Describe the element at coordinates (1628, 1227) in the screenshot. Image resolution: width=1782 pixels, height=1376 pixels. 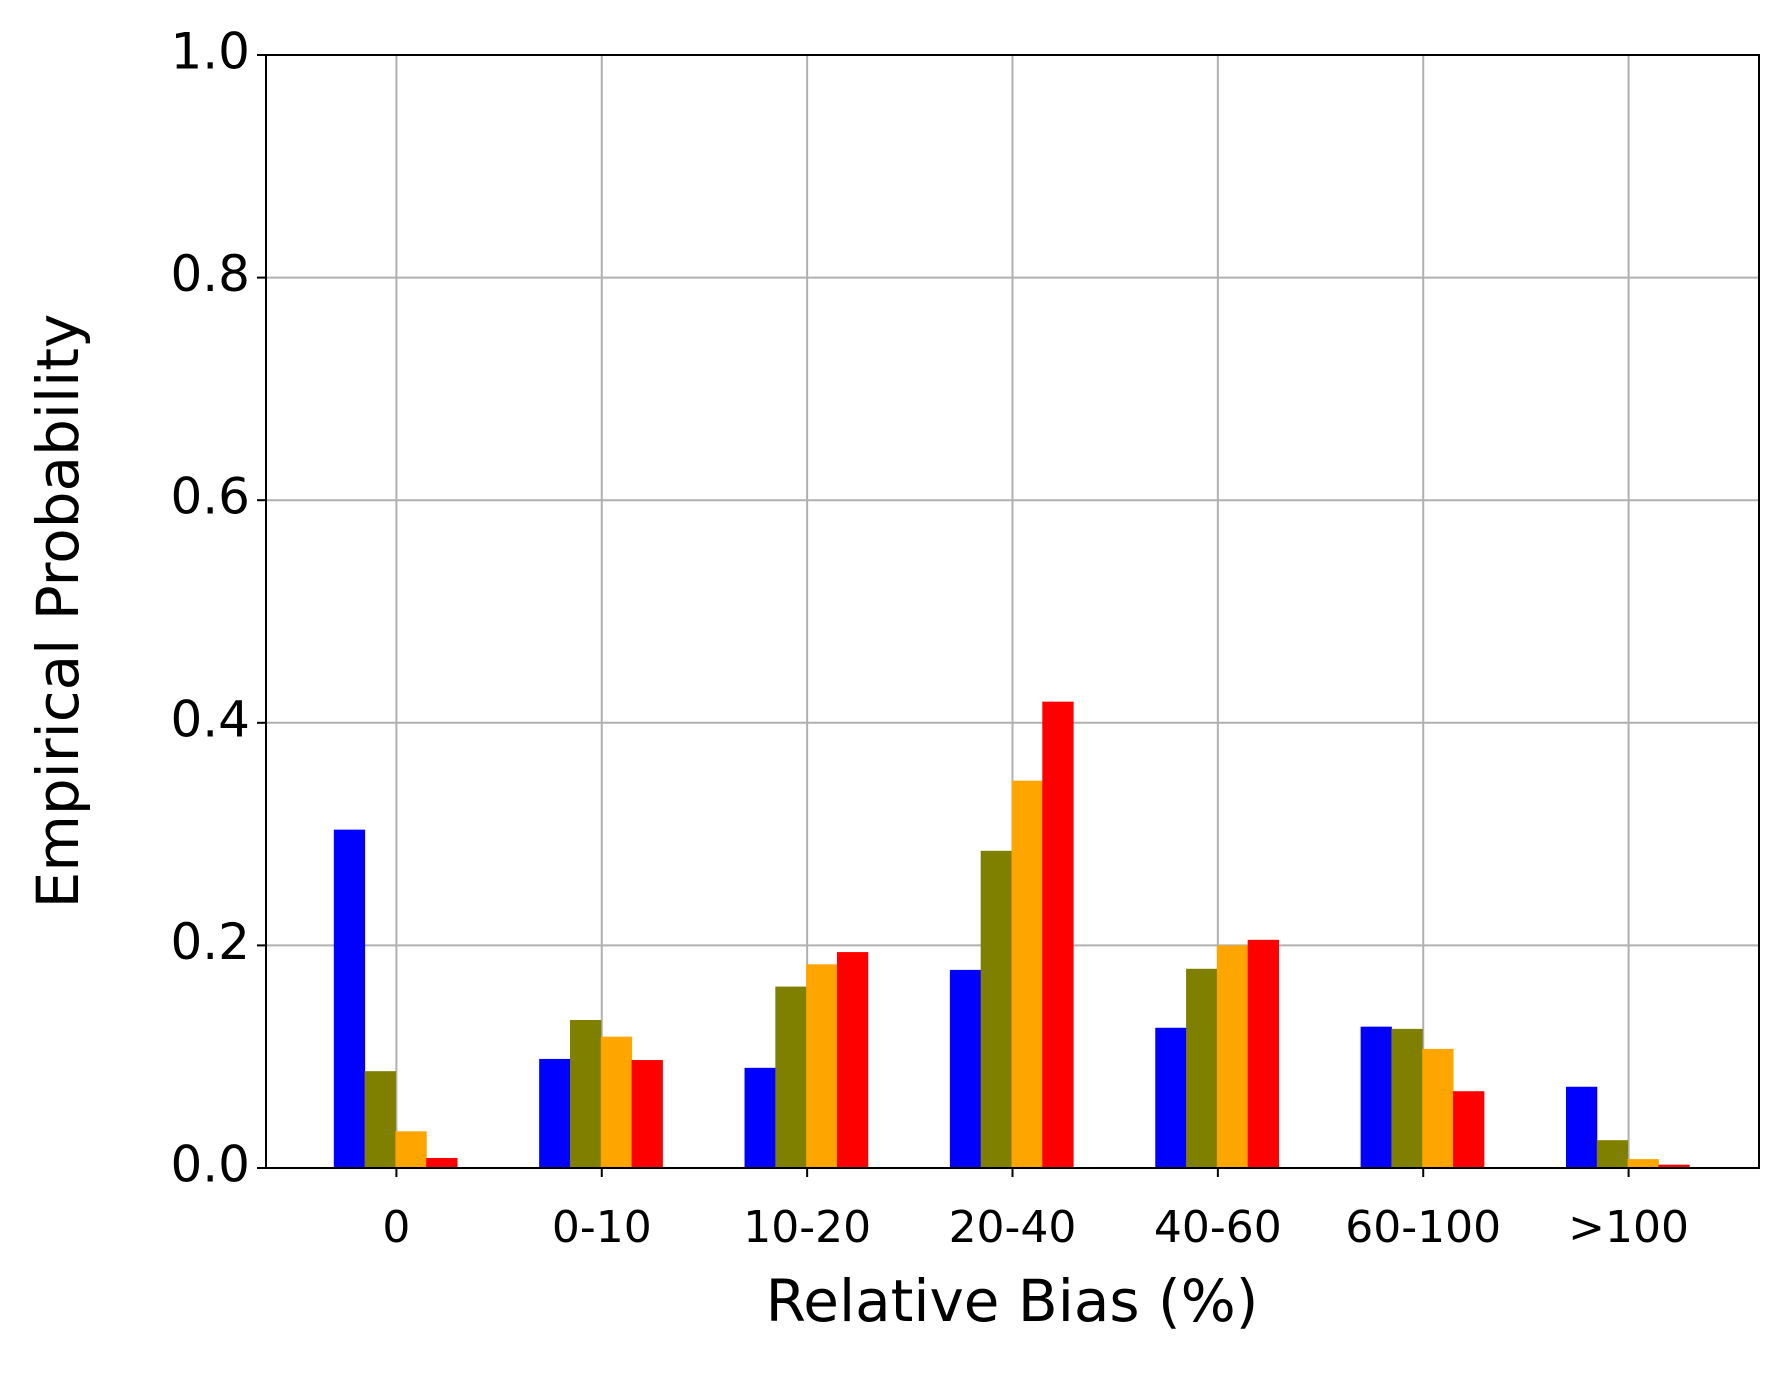
I see `x-tick-label: >100` at that location.